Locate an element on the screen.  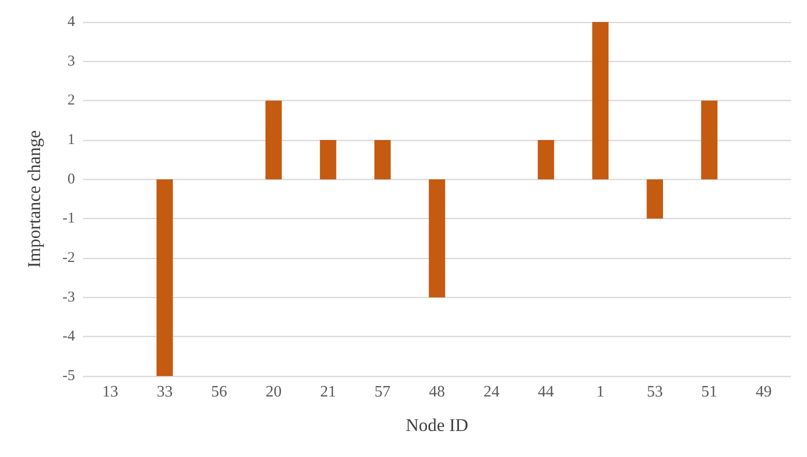
y-tick-label: 1 is located at coordinates (71, 140).